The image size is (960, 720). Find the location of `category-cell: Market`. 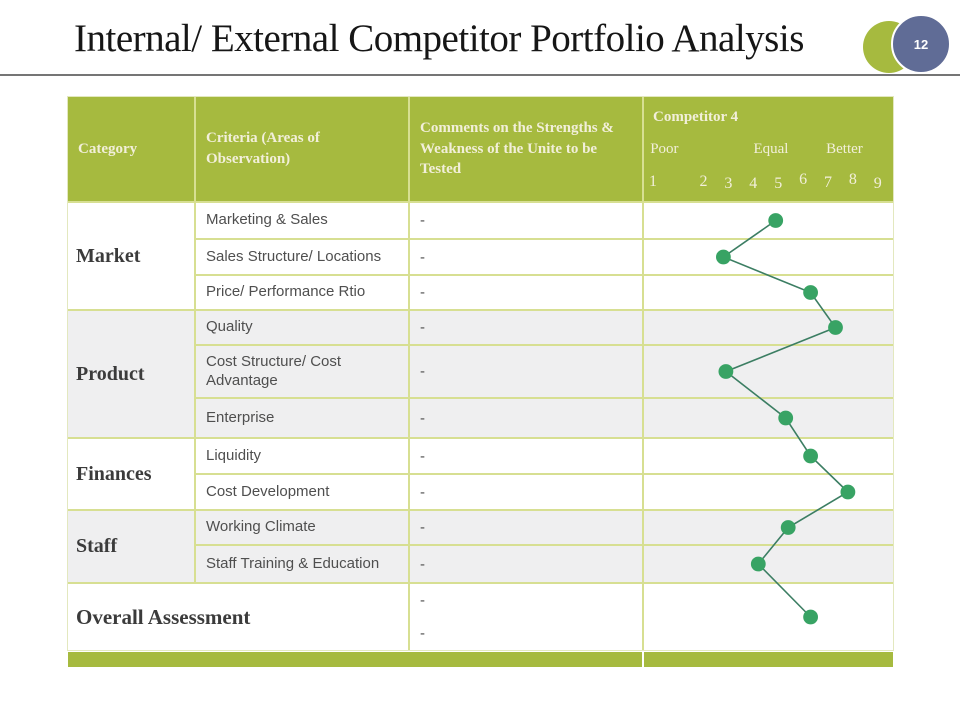

category-cell: Market is located at coordinates (131, 256).